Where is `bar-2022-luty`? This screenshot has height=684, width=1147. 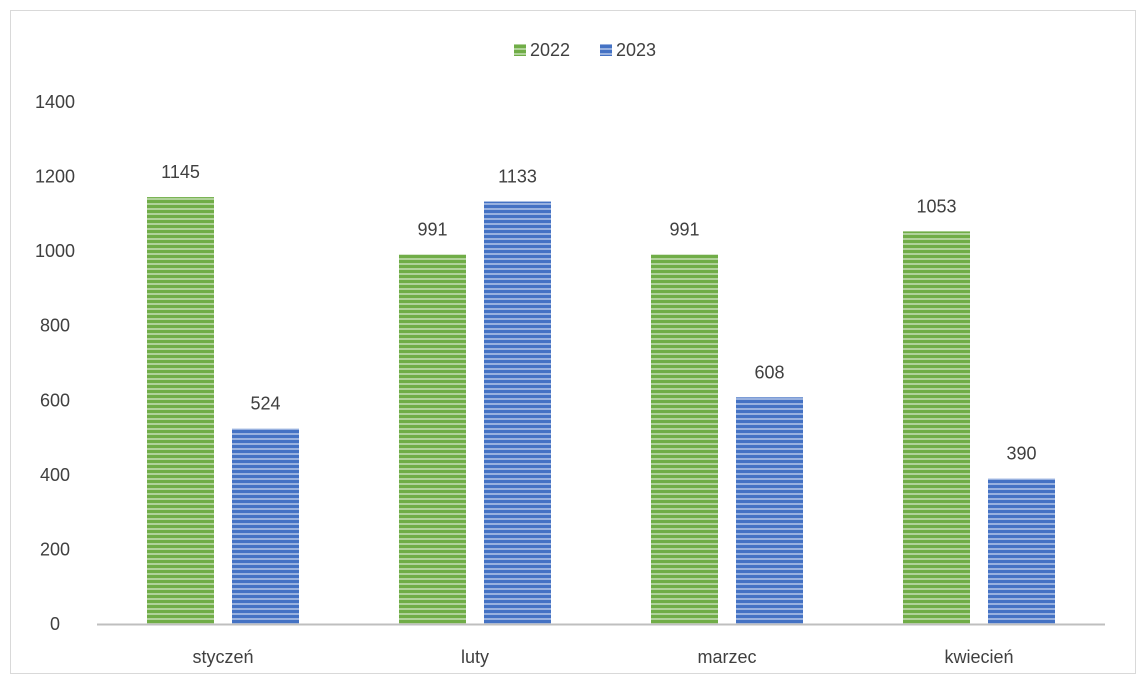 bar-2022-luty is located at coordinates (432, 439).